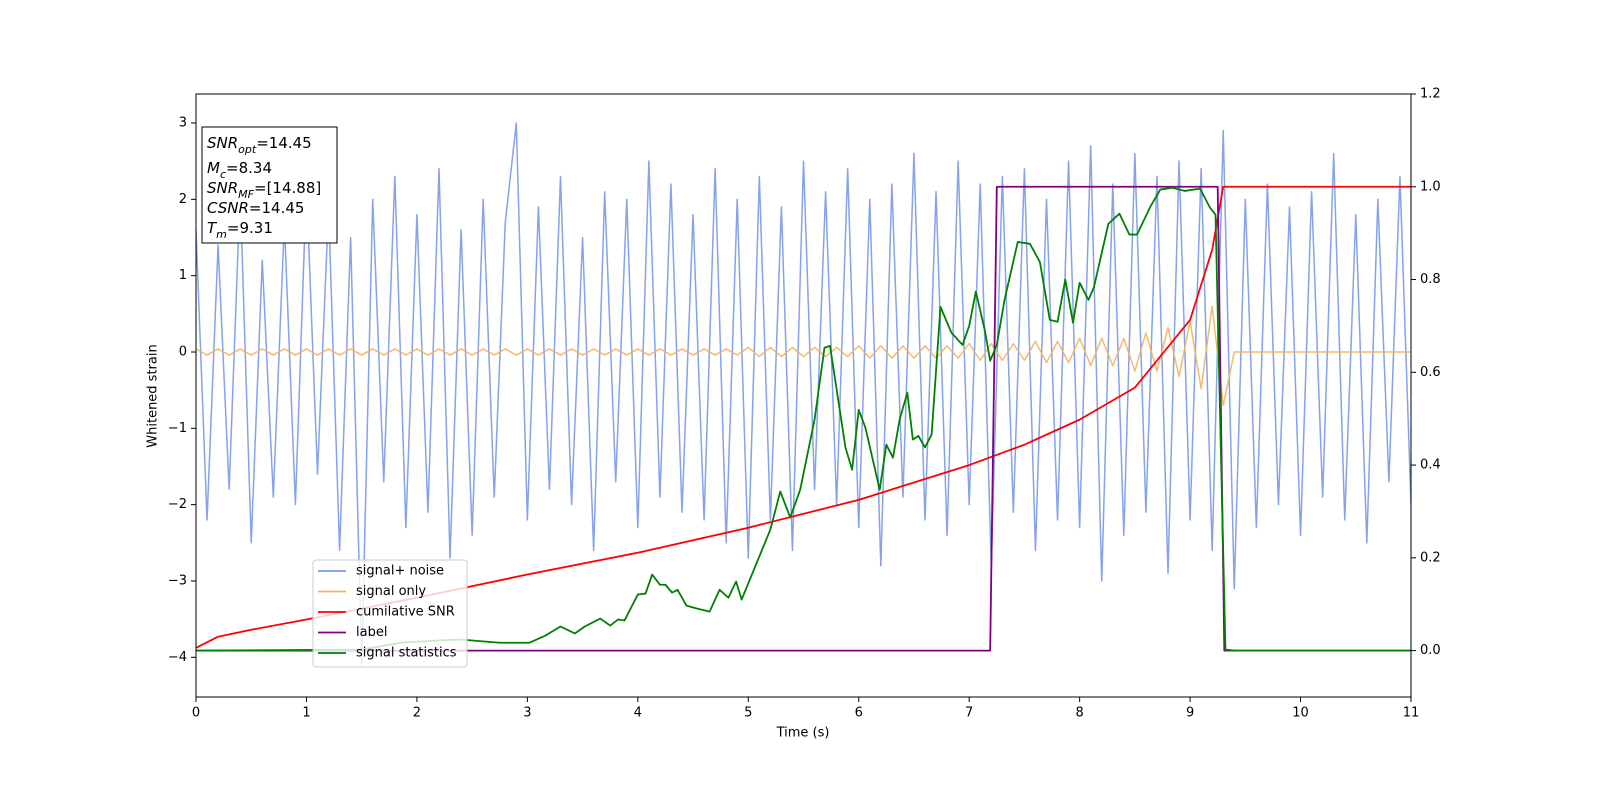 Image resolution: width=1600 pixels, height=800 pixels. Describe the element at coordinates (246, 194) in the screenshot. I see `annotation-subscript: MF` at that location.